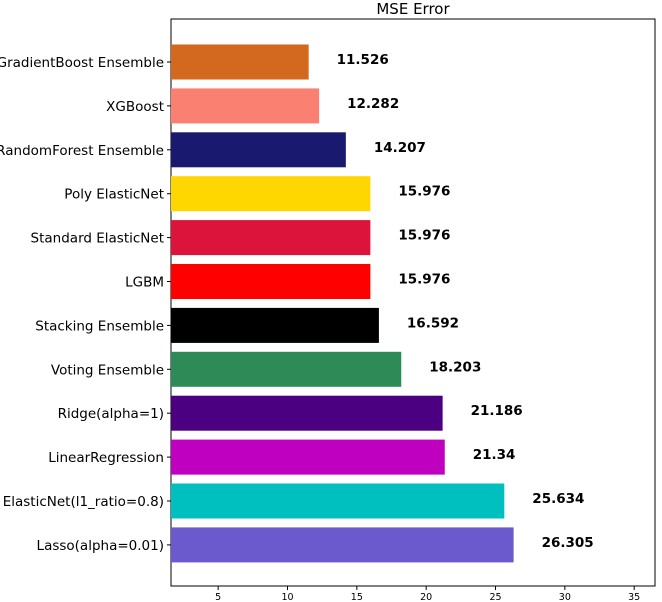  Describe the element at coordinates (634, 597) in the screenshot. I see `x-tick-label: 35` at that location.